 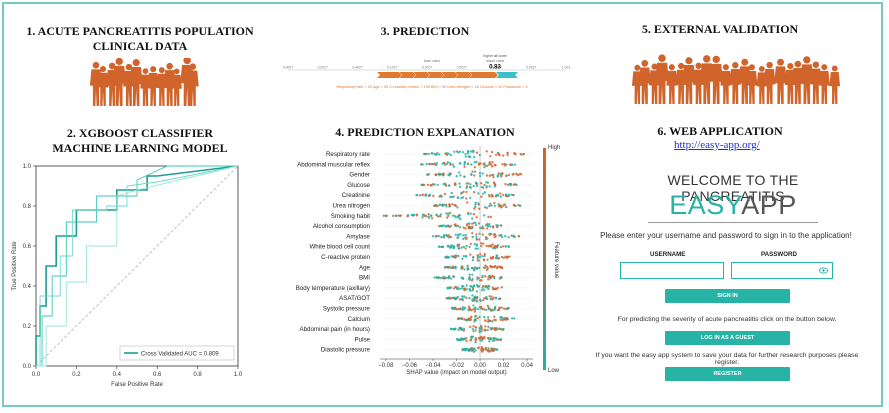 What do you see at coordinates (27, 247) in the screenshot?
I see `roc-y-tick-label: 0.6` at bounding box center [27, 247].